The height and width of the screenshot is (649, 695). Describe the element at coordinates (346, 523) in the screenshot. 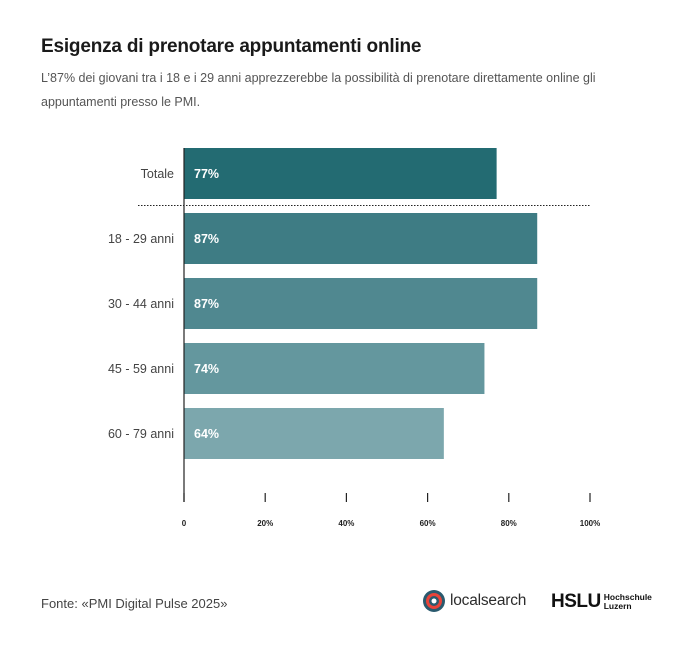

I see `x-tick-label: 40%` at that location.